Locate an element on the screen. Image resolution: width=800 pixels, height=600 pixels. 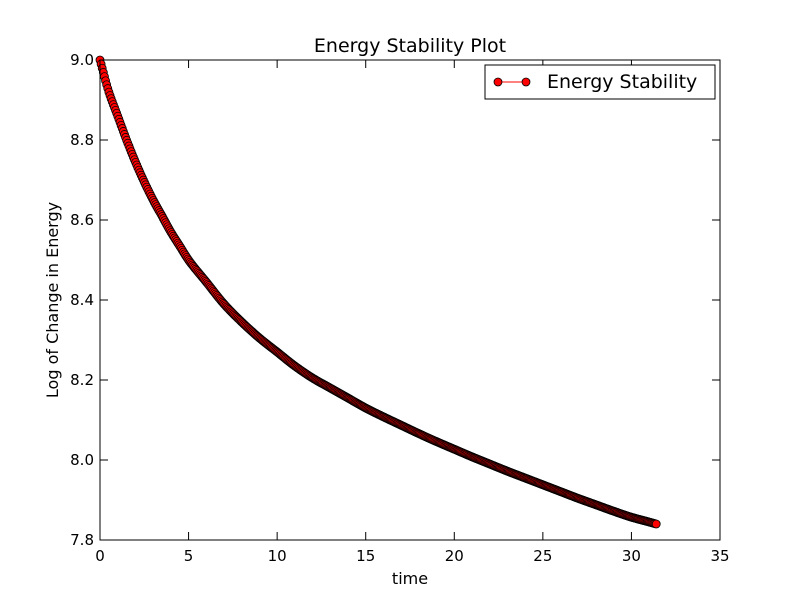
x-tick-label: 0 is located at coordinates (100, 556).